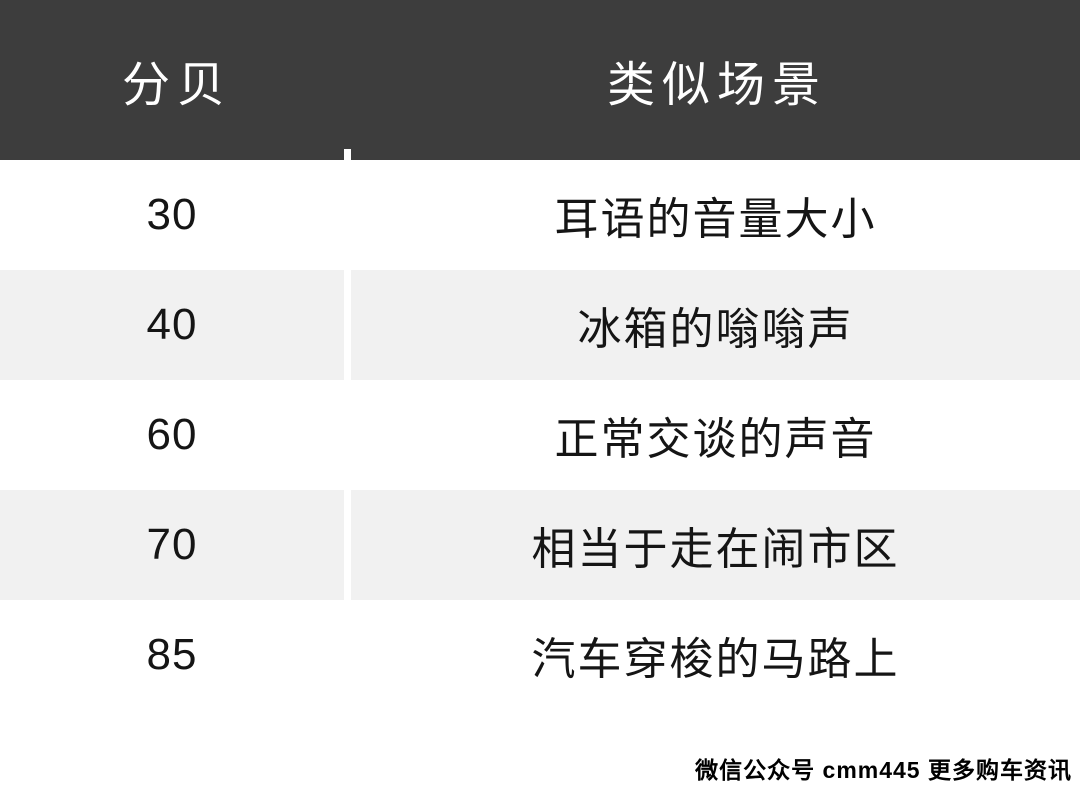  I want to click on table-row: 70 相当于走在闹市区, so click(540, 545).